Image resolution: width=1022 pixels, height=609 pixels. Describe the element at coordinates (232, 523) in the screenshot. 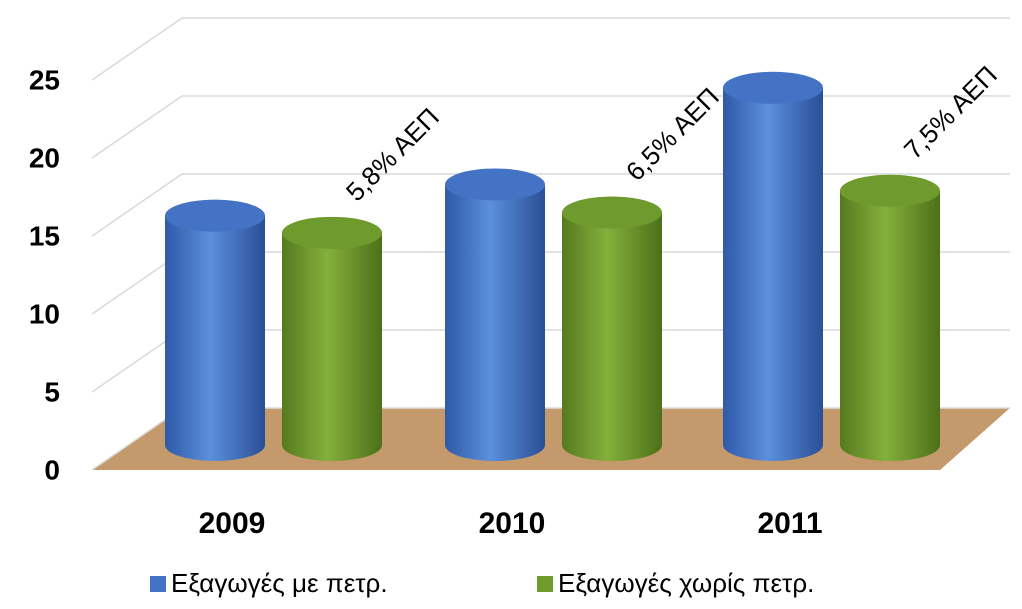

I see `x-tick-label: 2009` at that location.